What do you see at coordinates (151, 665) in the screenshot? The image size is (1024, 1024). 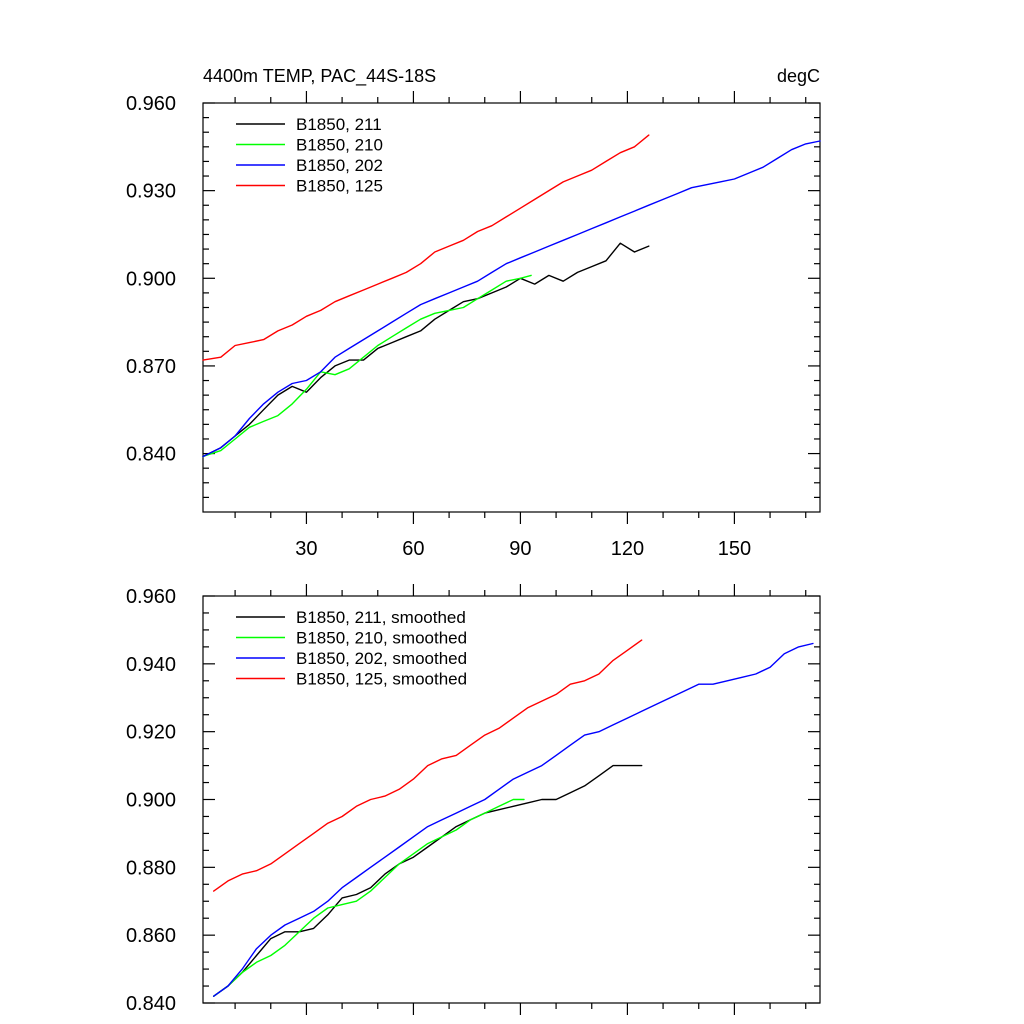 I see `y-tick-label: 0.940` at bounding box center [151, 665].